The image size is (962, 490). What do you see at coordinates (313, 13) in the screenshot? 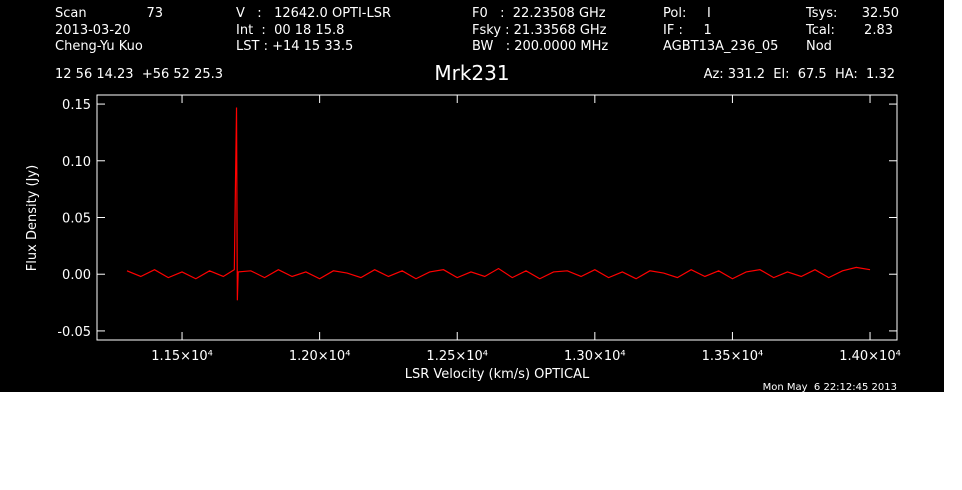
I see `header-field: V : 12642.0 OPTI-LSR` at bounding box center [313, 13].